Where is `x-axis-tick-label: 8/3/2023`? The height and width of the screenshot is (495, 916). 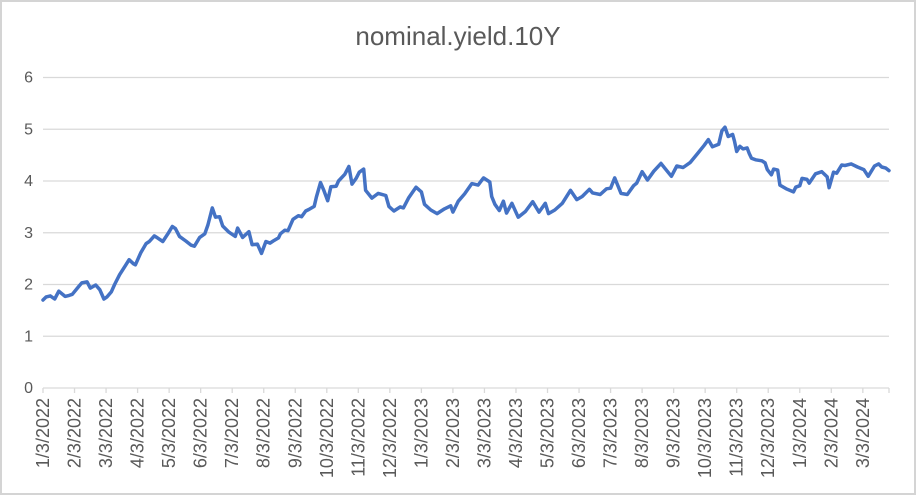
x-axis-tick-label: 8/3/2023 is located at coordinates (642, 433).